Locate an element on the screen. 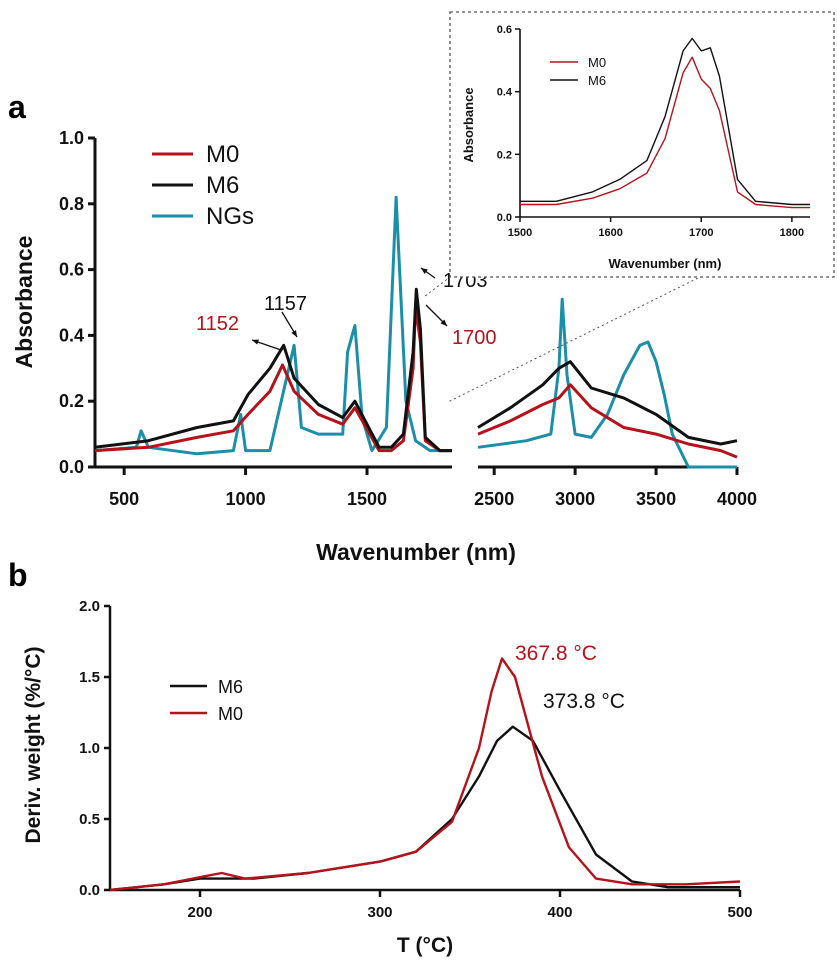 This screenshot has height=963, width=837. inset-frame is located at coordinates (642, 144).